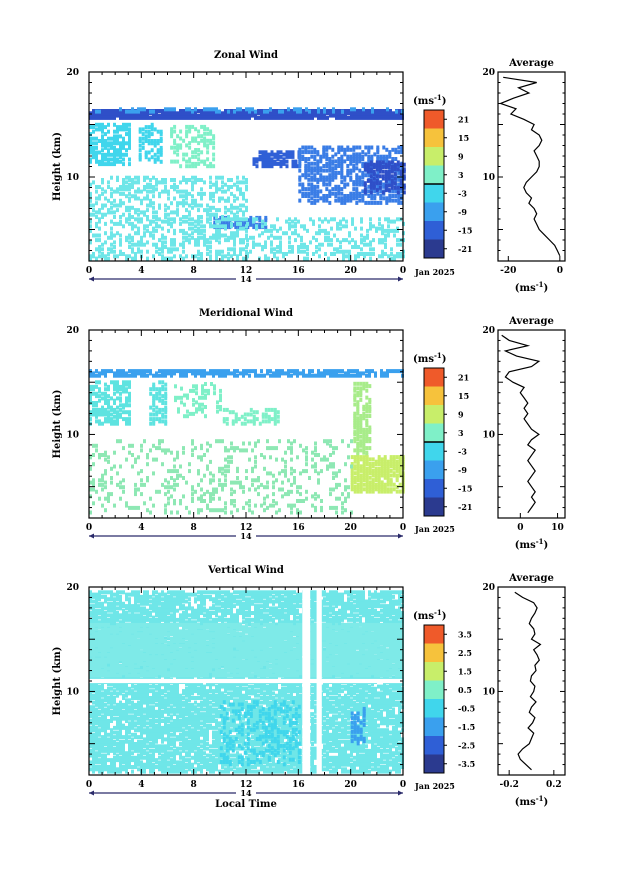 Image resolution: width=618 pixels, height=873 pixels. I want to click on profile-x-tick-label: -20, so click(508, 271).